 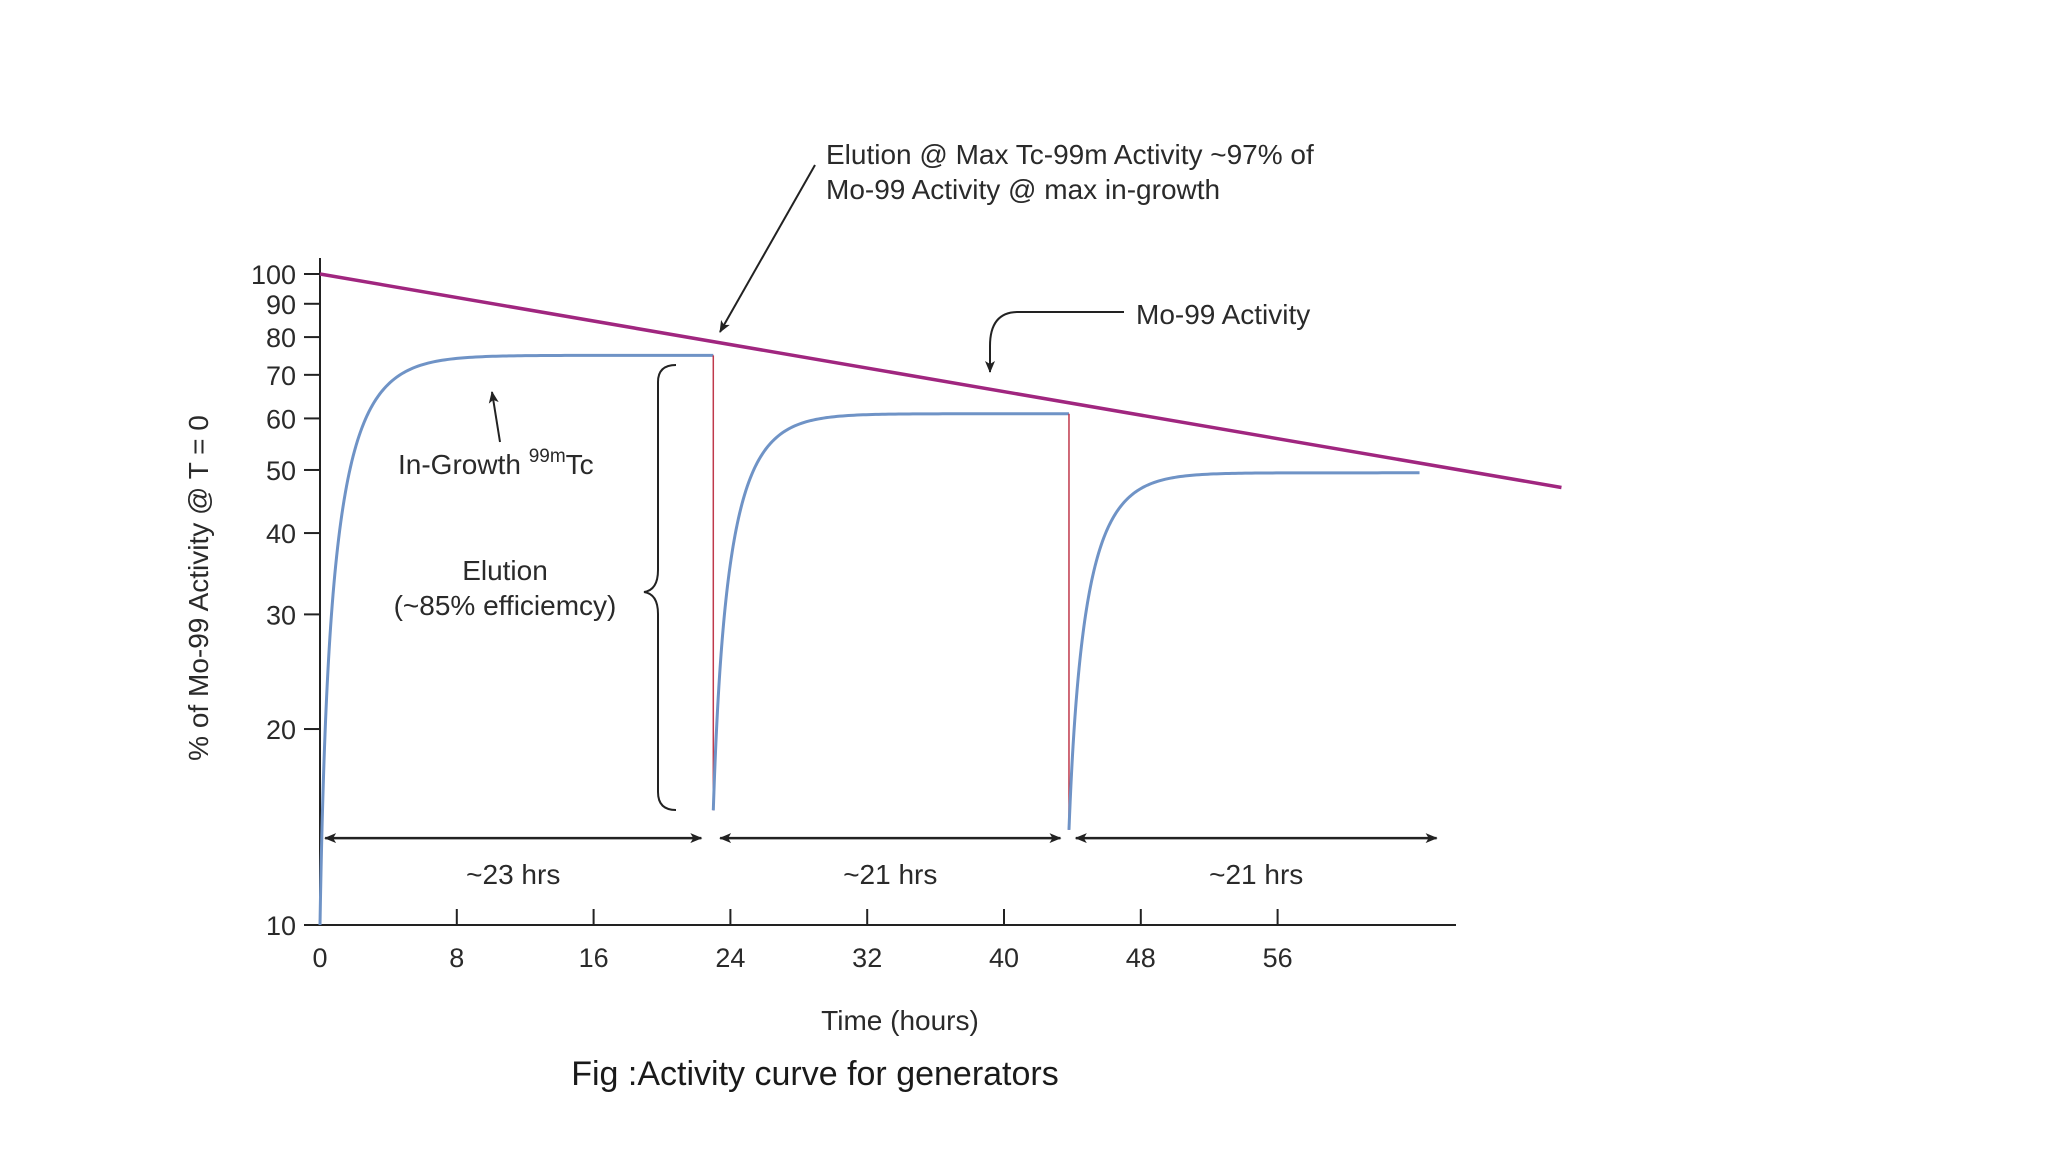 What do you see at coordinates (867, 958) in the screenshot?
I see `x-tick-label: 32` at bounding box center [867, 958].